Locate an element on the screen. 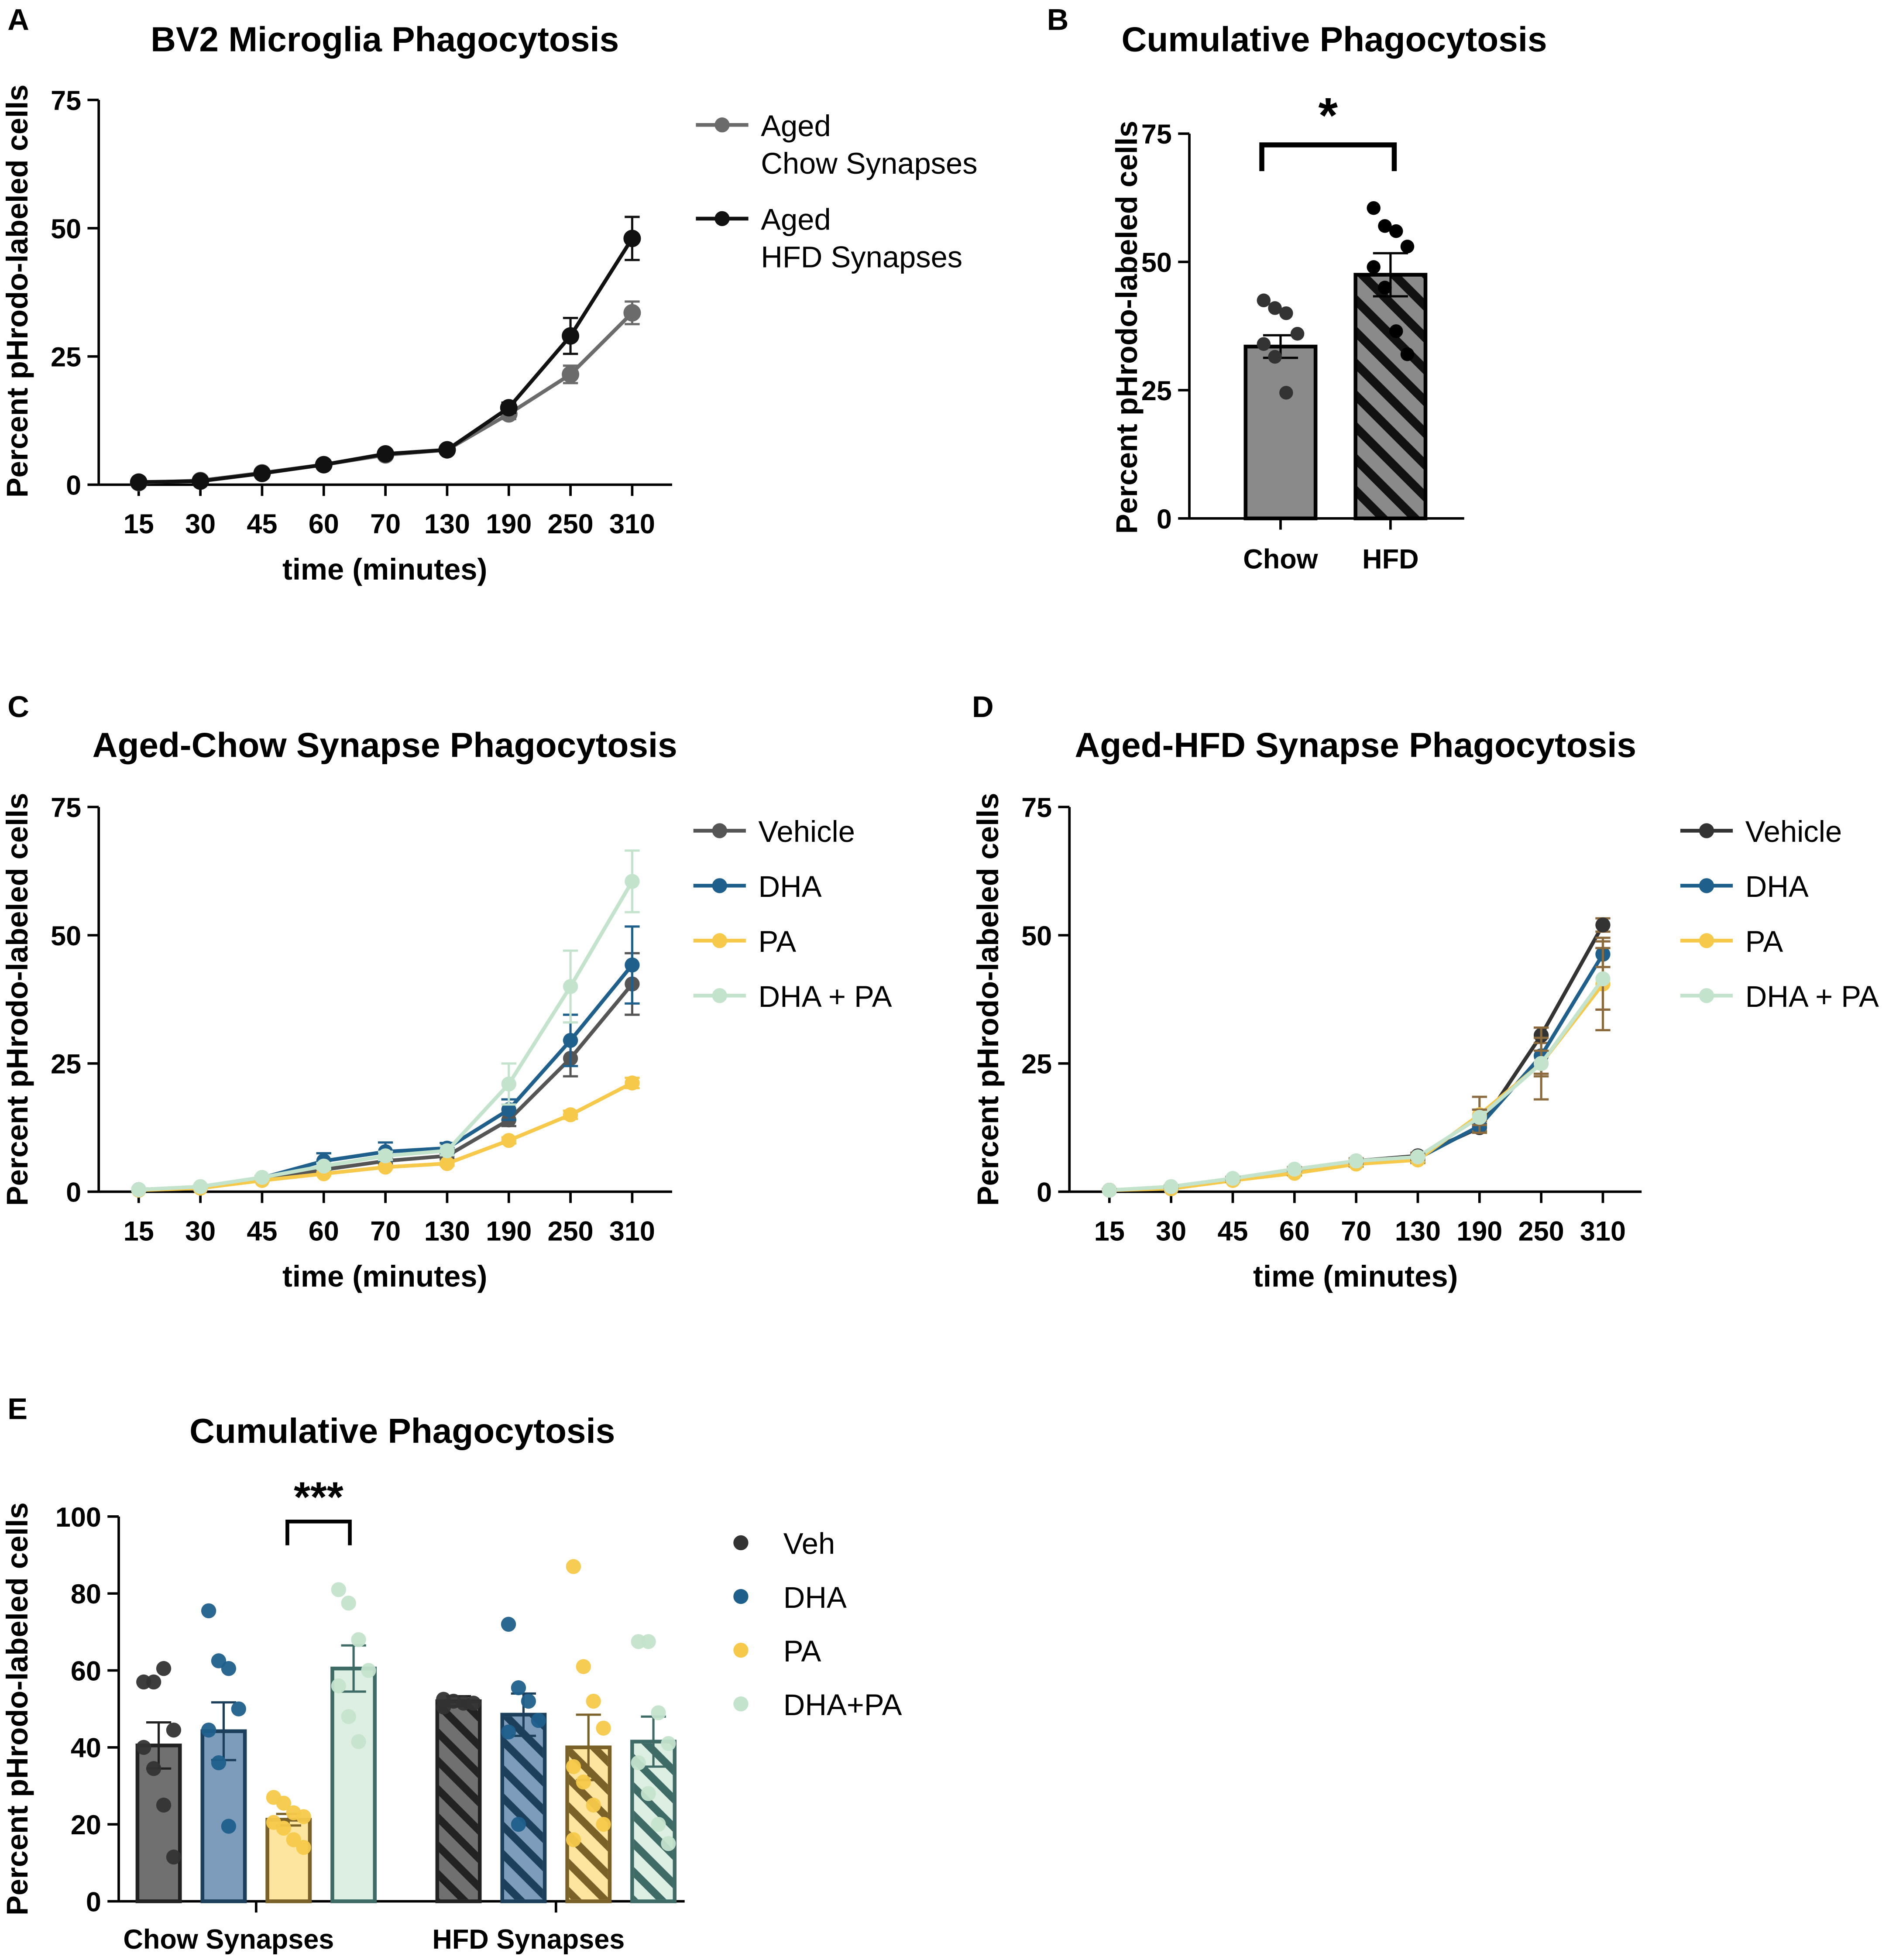 This screenshot has height=1960, width=1889. panel-e-legend-pa-label: PA is located at coordinates (802, 1651).